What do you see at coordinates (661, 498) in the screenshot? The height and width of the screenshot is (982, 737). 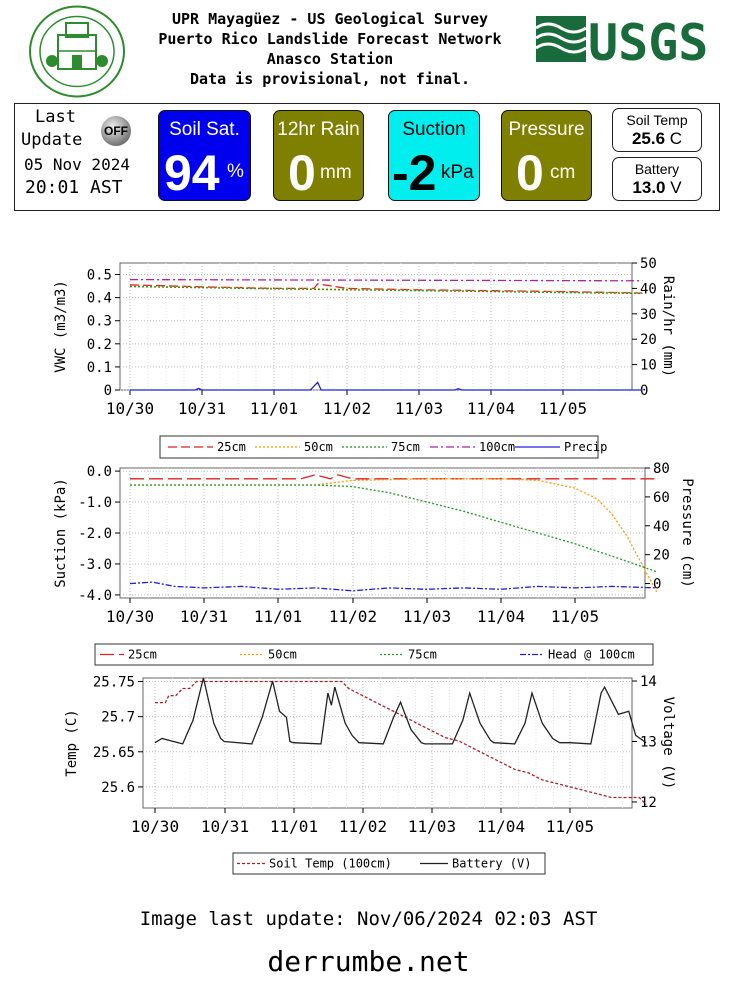 I see `y2-tick-label: 60` at bounding box center [661, 498].